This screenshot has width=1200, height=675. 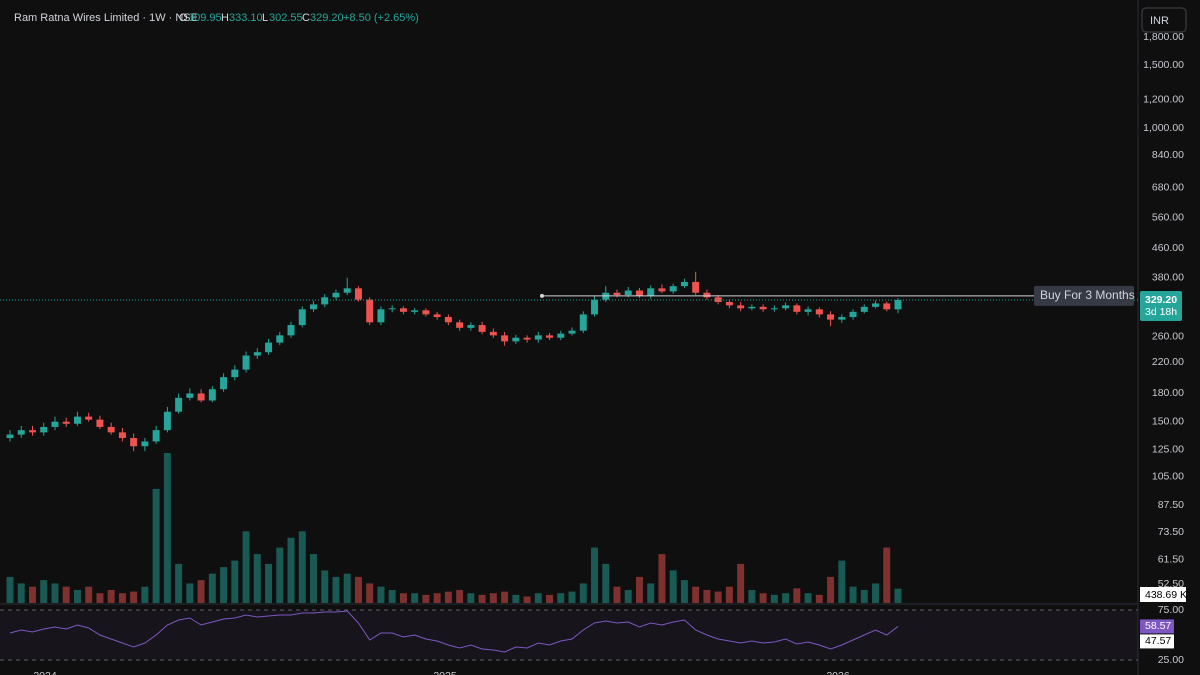 What do you see at coordinates (1087, 295) in the screenshot?
I see `annotation-text: Buy For 3 Months` at bounding box center [1087, 295].